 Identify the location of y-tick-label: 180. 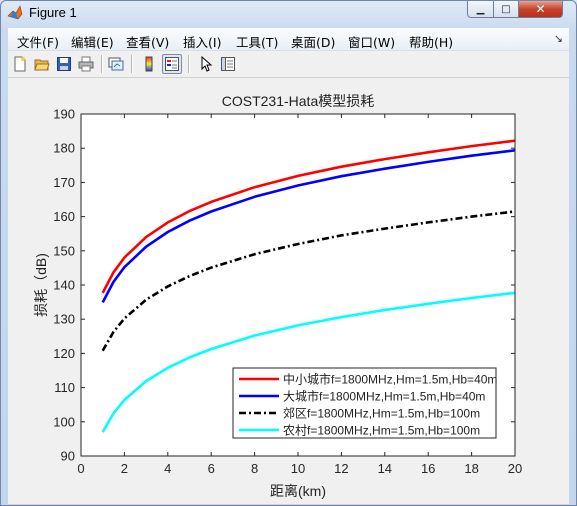
(64, 148).